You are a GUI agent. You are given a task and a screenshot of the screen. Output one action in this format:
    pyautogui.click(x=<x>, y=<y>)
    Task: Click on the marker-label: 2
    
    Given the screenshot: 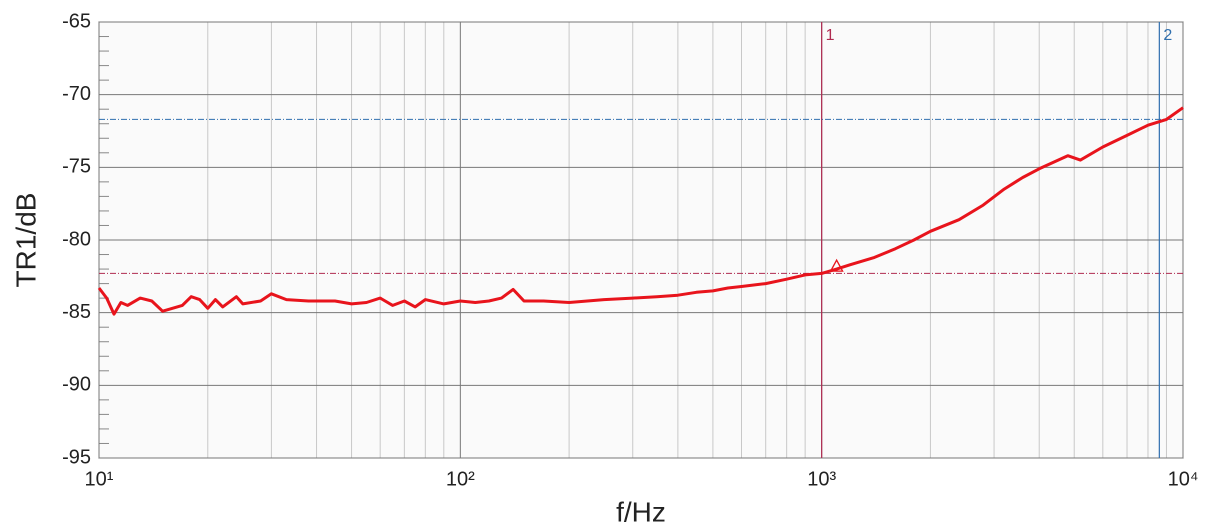 What is the action you would take?
    pyautogui.click(x=1167, y=35)
    